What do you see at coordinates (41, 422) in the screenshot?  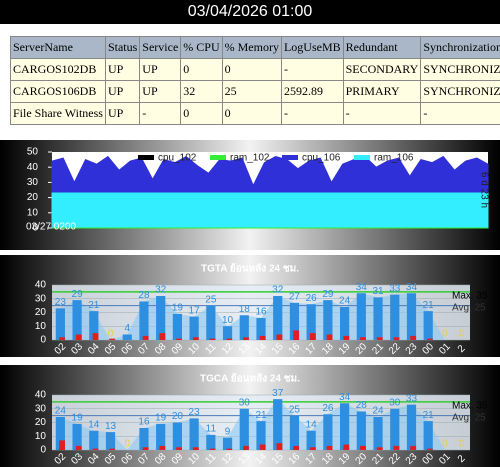 I see `y-tick-label: 20` at bounding box center [41, 422].